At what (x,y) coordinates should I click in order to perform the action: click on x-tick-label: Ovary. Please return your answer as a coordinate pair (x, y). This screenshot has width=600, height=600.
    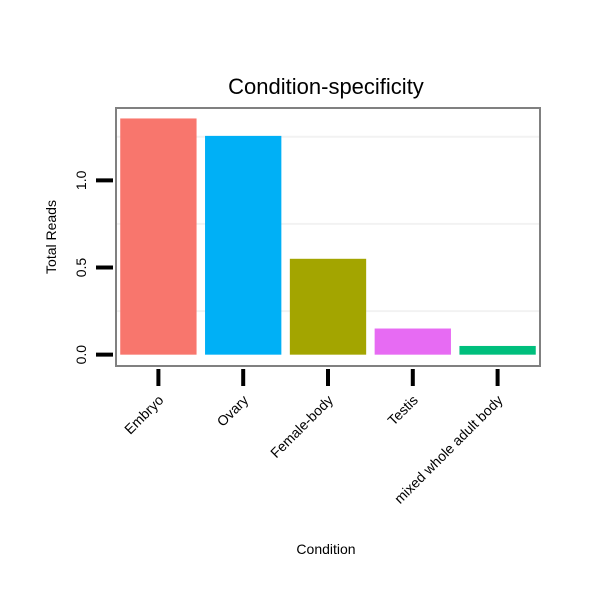
    Looking at the image, I should click on (233, 411).